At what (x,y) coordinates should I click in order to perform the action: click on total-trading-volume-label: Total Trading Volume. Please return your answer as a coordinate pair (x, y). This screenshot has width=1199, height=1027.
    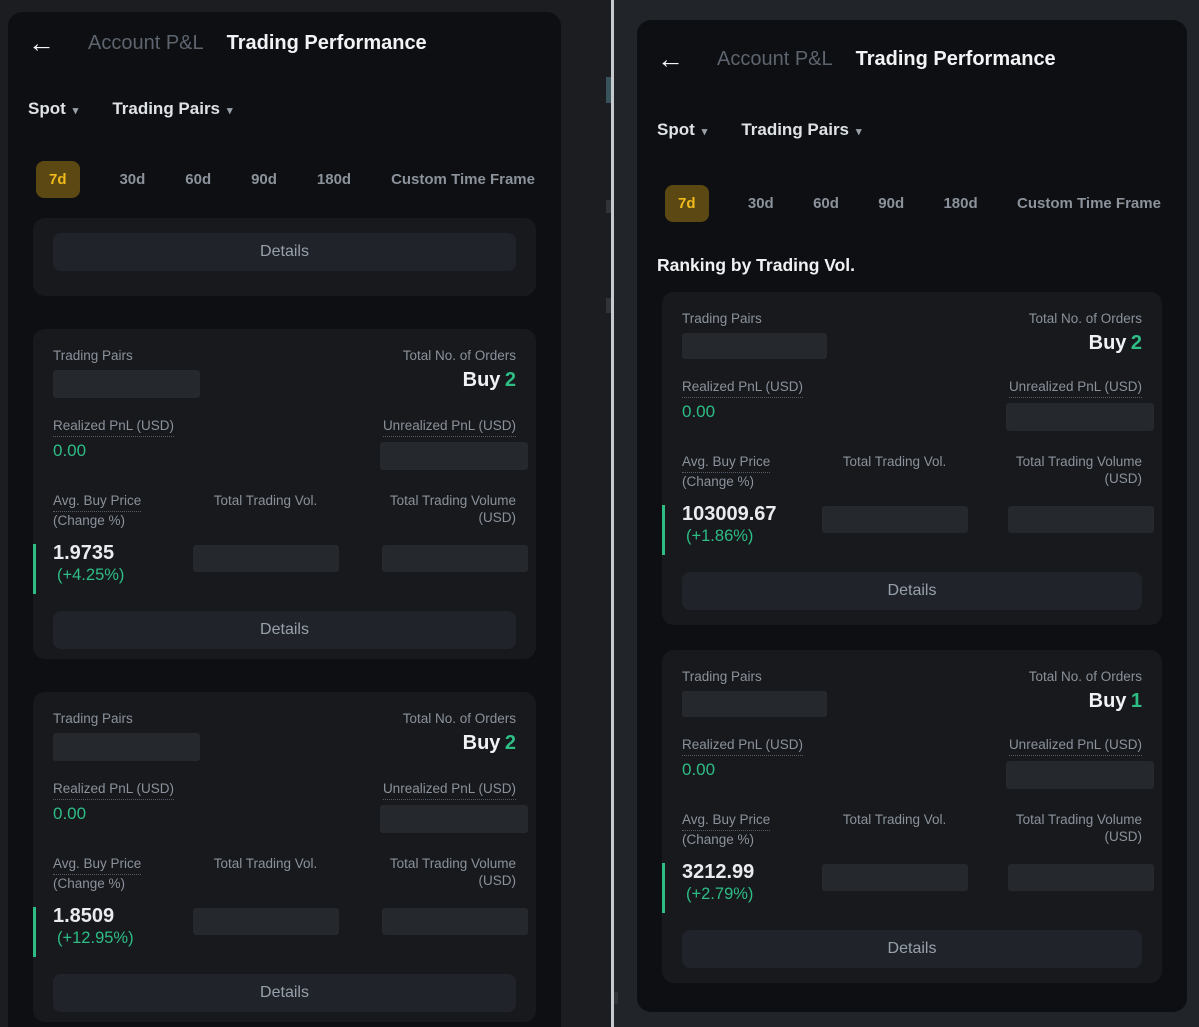
    Looking at the image, I should click on (1078, 819).